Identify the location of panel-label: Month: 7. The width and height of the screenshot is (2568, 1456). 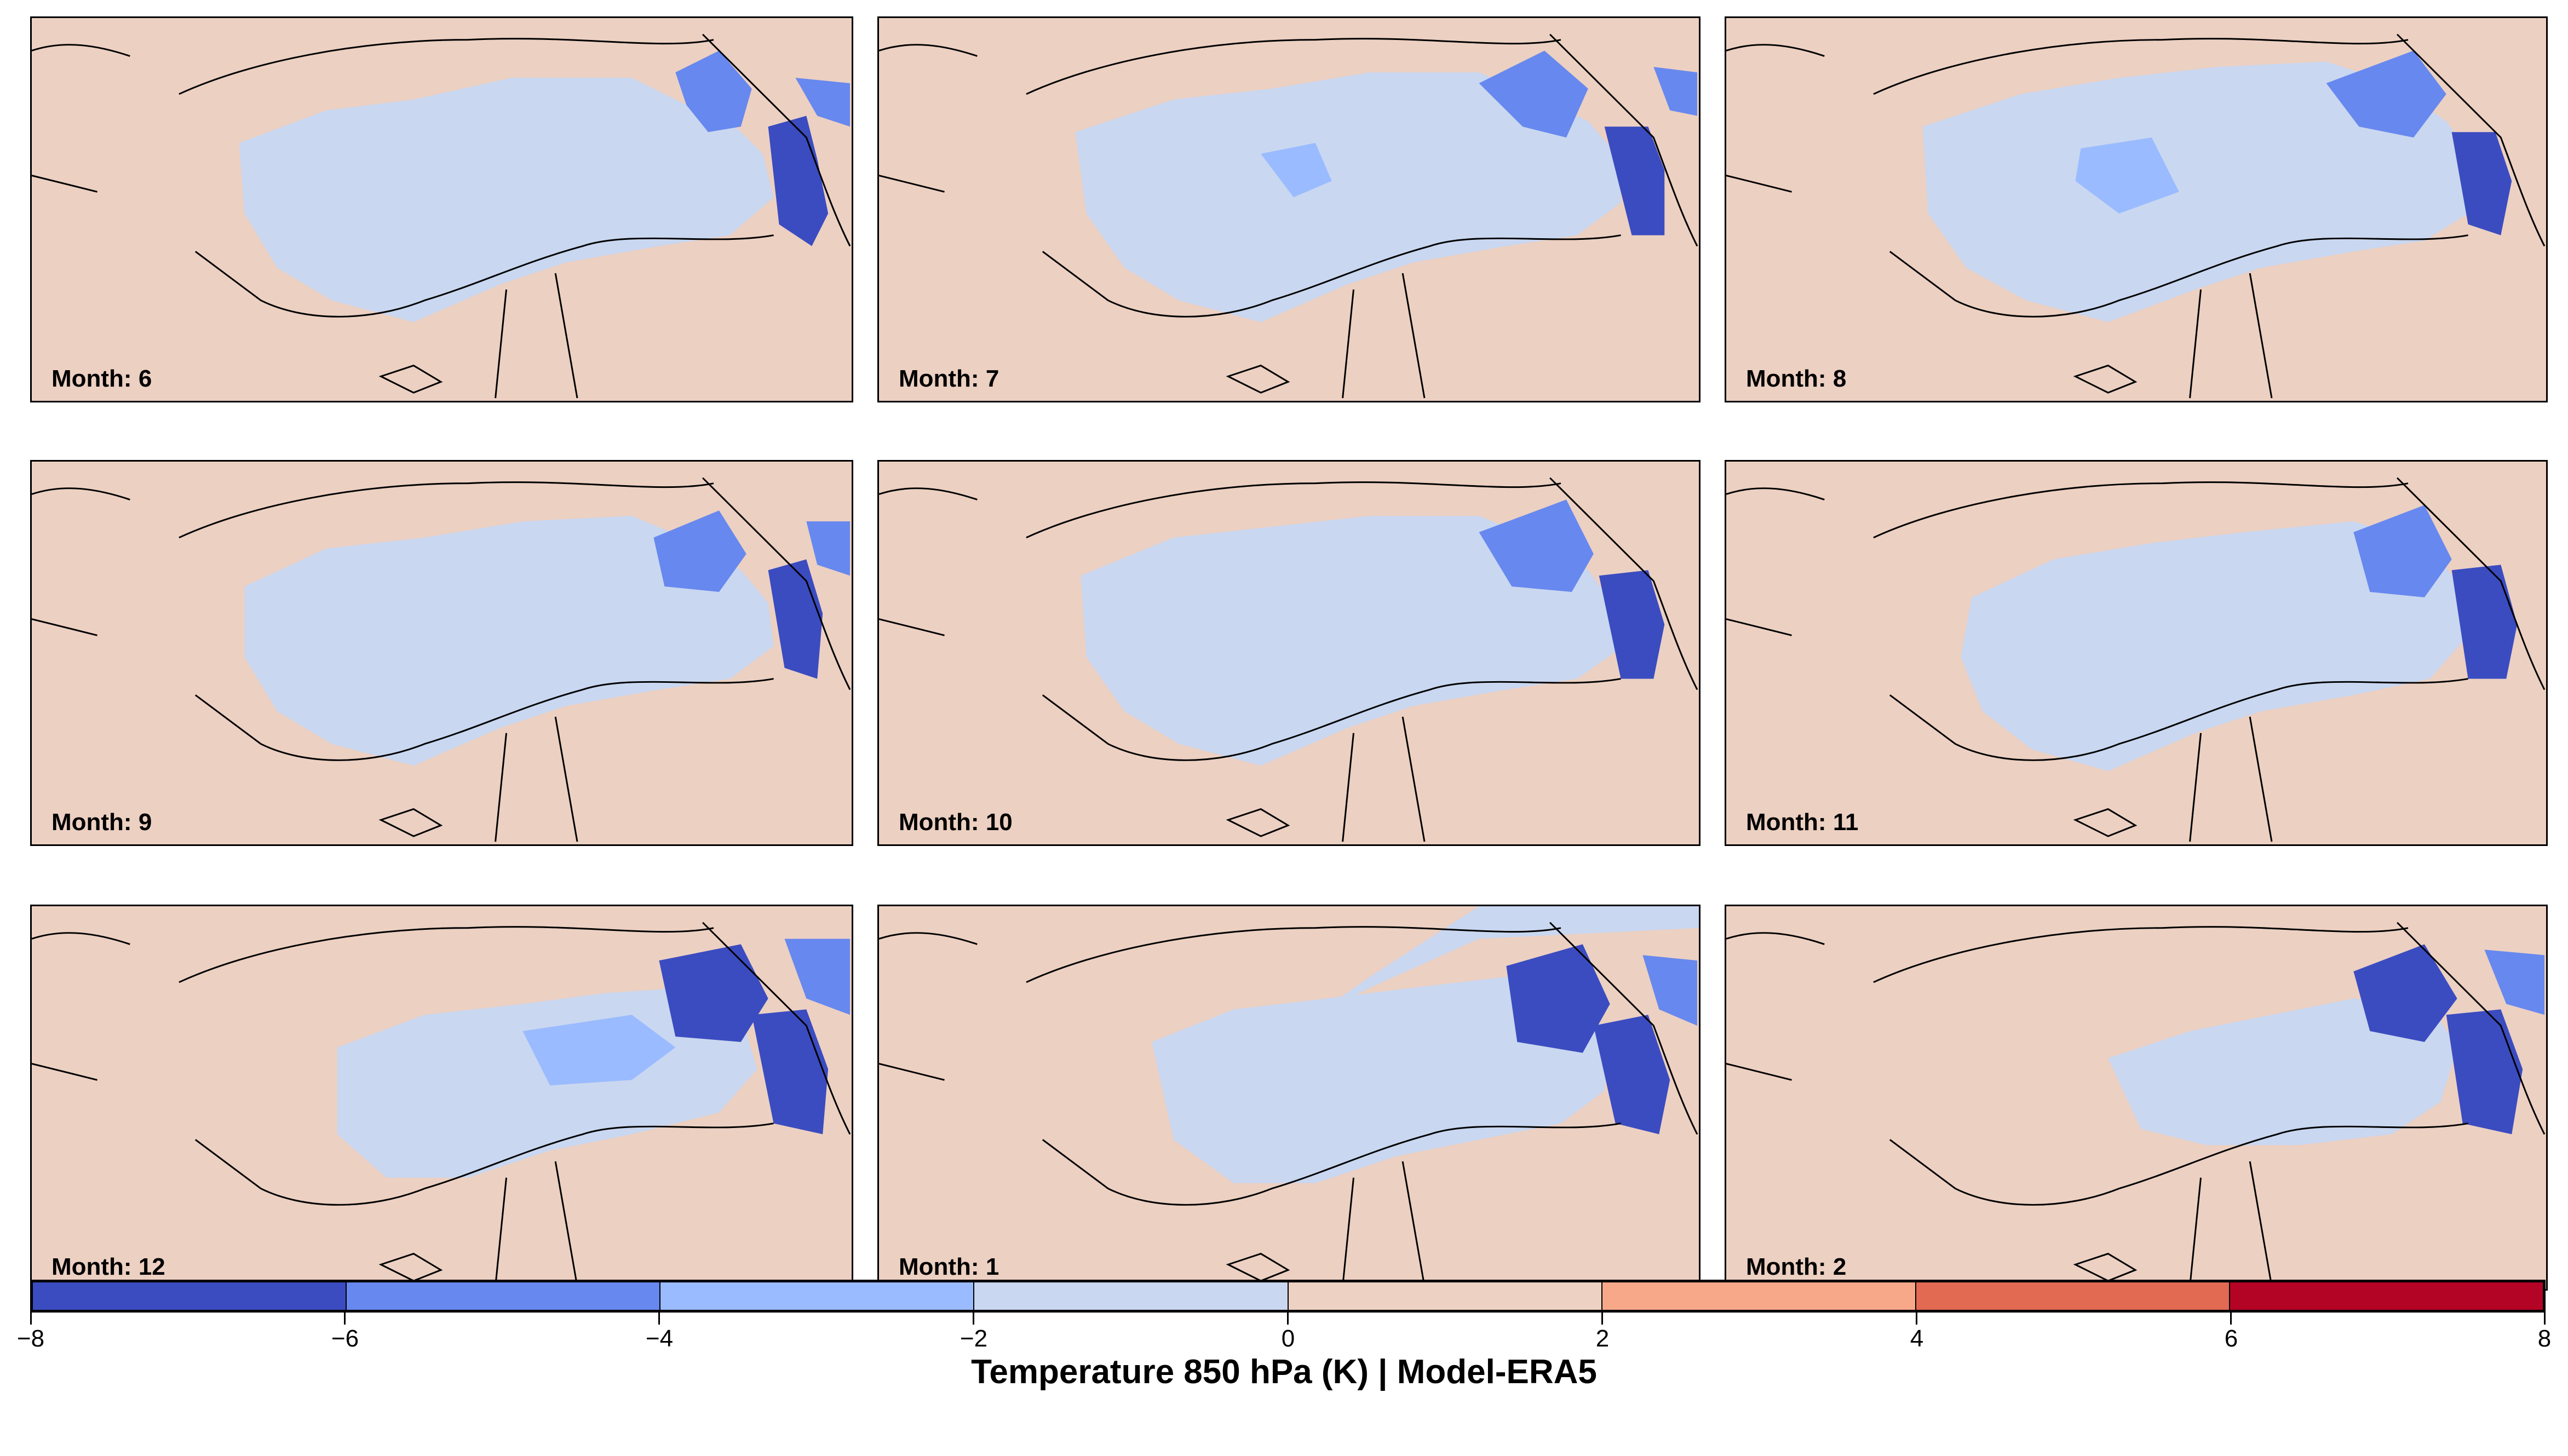
(949, 379).